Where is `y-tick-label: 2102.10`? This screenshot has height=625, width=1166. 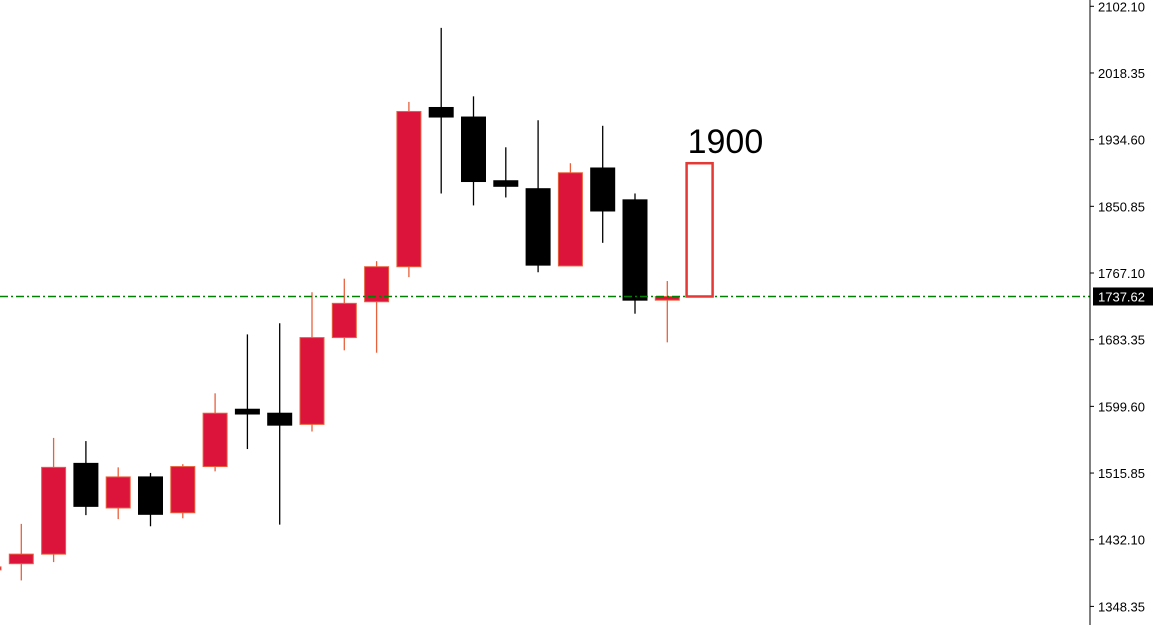 y-tick-label: 2102.10 is located at coordinates (1121, 7).